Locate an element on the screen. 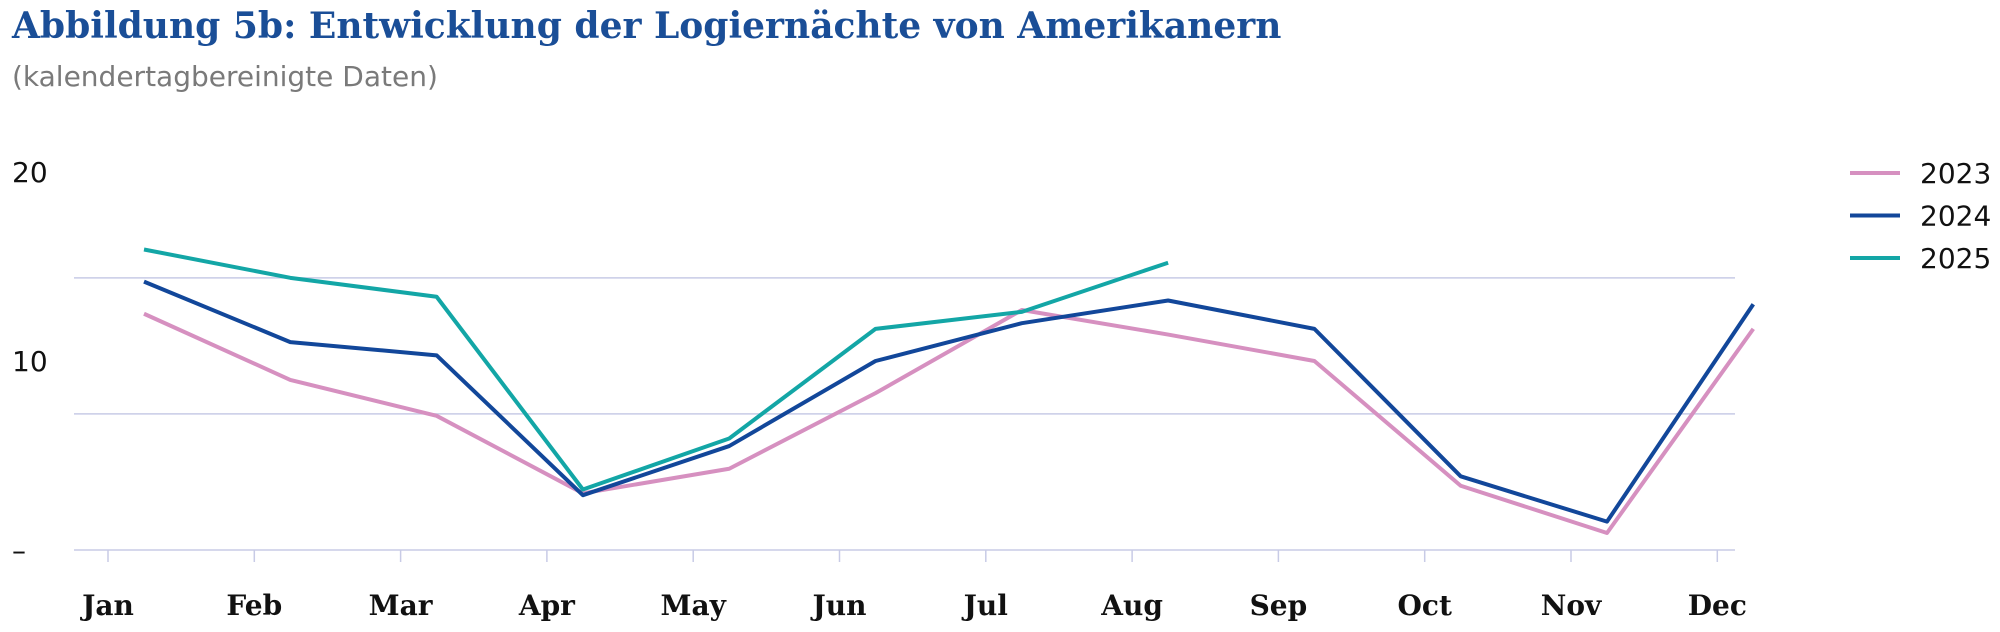 This screenshot has width=2000, height=632. y-tick-label: 20 is located at coordinates (30, 172).